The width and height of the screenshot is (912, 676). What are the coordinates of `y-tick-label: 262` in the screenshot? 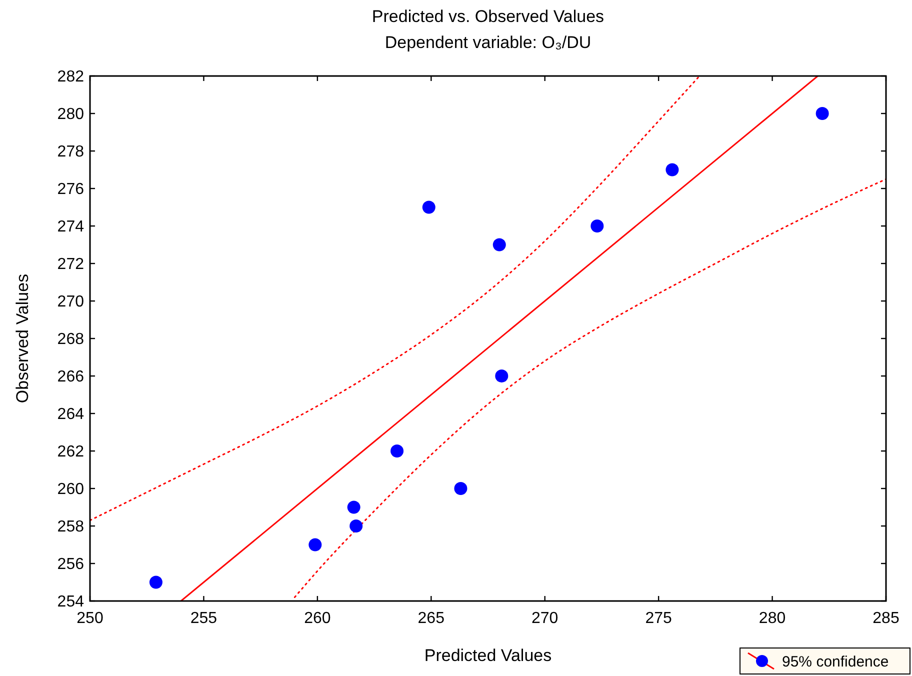 It's located at (70, 452).